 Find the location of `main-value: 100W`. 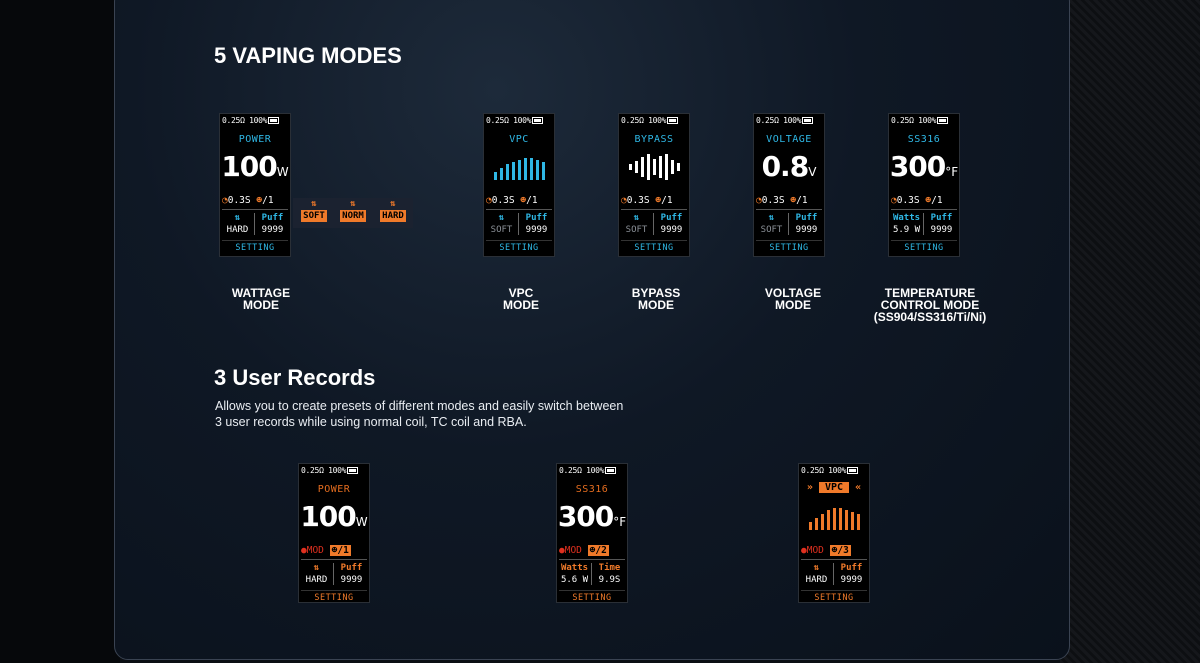

main-value: 100W is located at coordinates (334, 516).